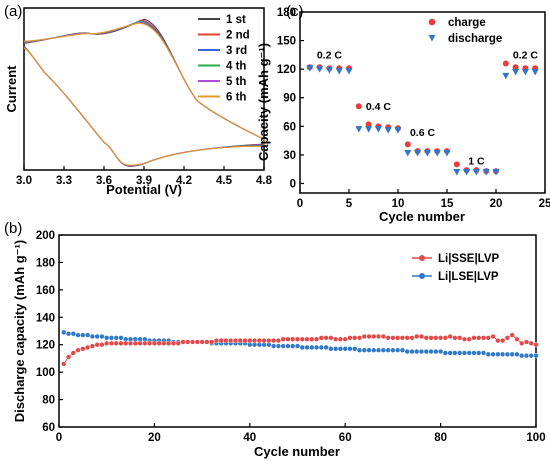 The width and height of the screenshot is (550, 461). I want to click on cycling-y-tick-label: 160, so click(45, 291).